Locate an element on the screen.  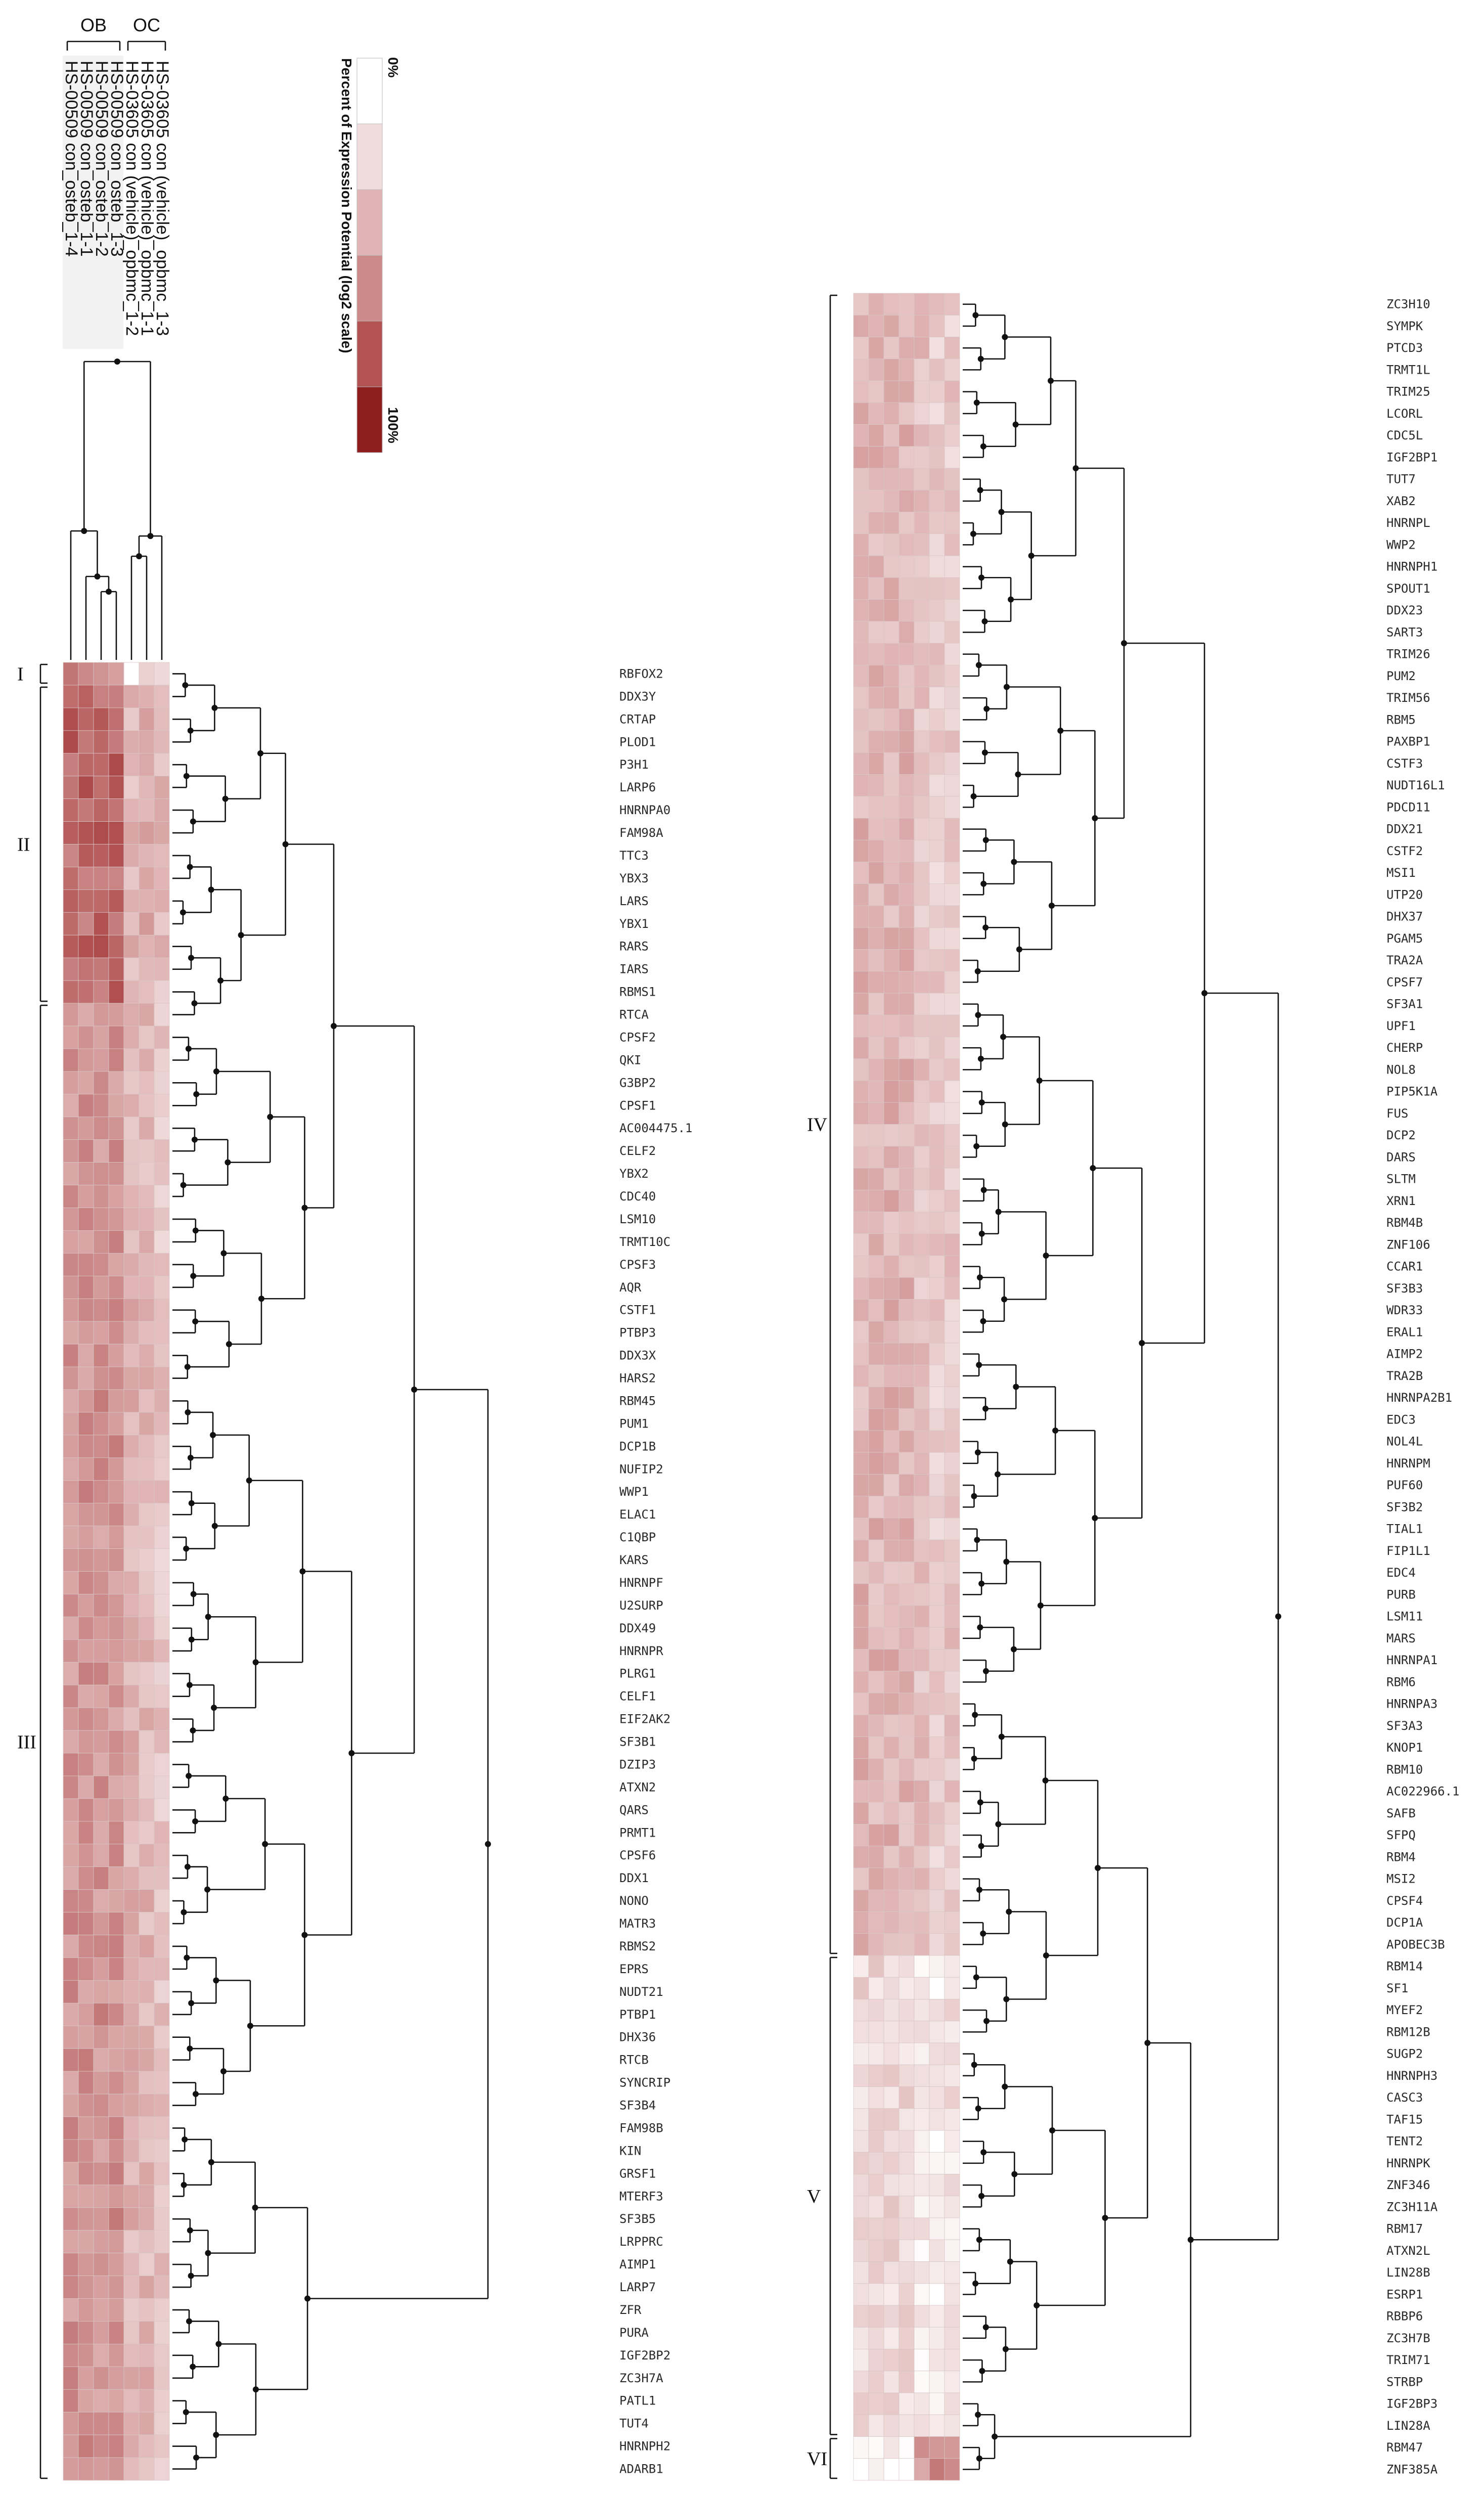
gene-label: MYEF2 is located at coordinates (1404, 2010).